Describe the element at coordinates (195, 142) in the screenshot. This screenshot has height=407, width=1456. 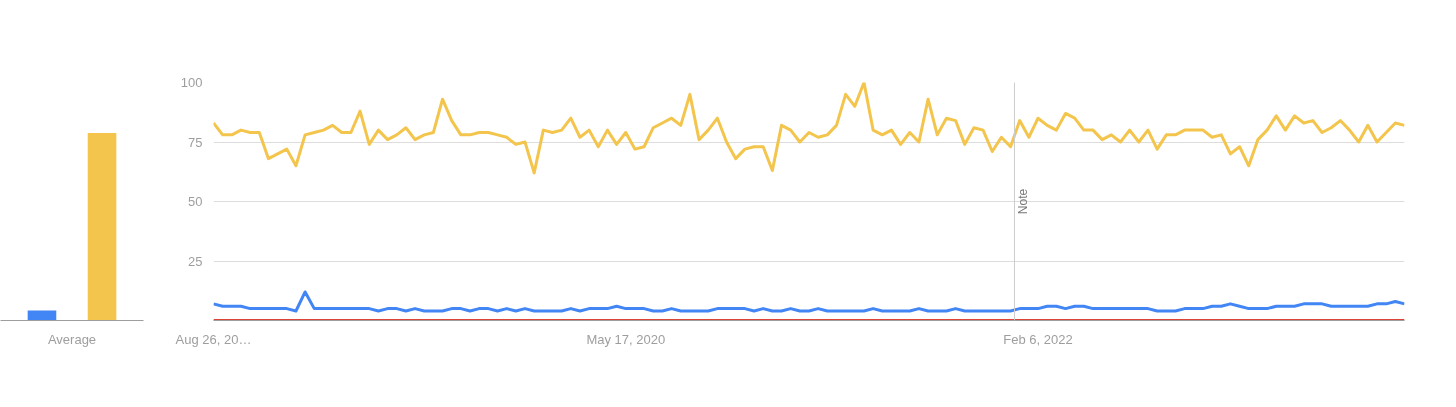
I see `y-tick-label: 75` at that location.